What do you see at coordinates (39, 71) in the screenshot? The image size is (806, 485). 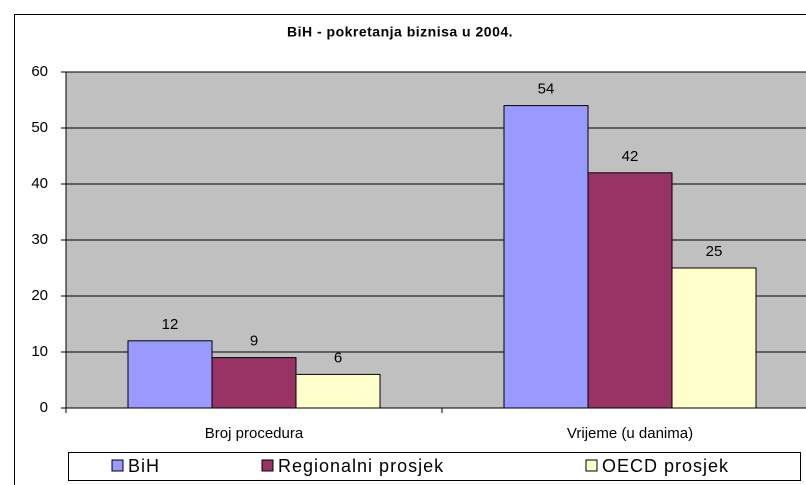 I see `y-tick-label: 60` at bounding box center [39, 71].